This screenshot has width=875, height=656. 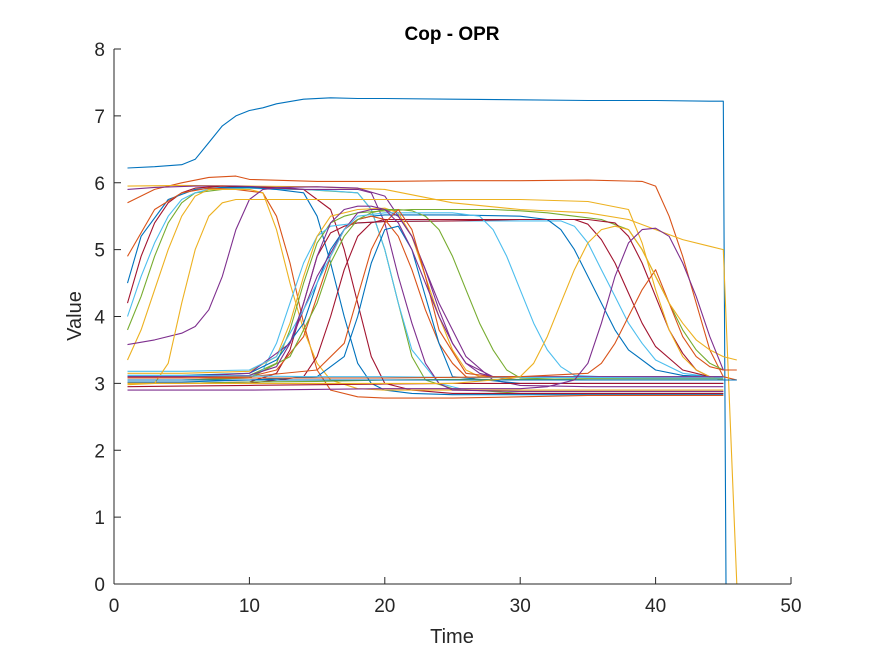 I want to click on y-tick-label: 5, so click(x=99, y=251).